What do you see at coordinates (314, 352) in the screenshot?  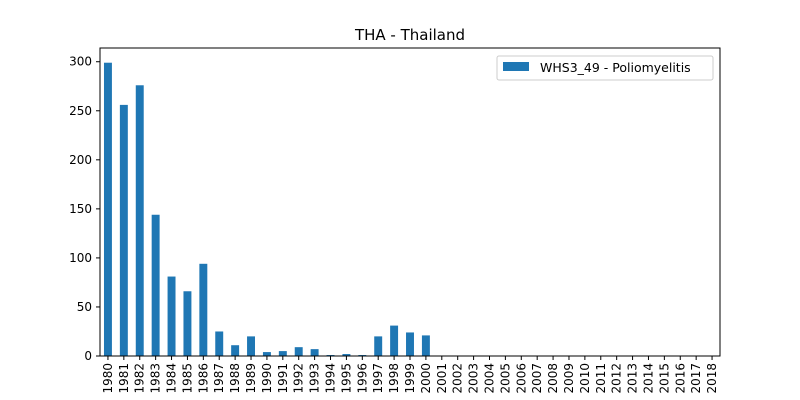 I see `bar-1993` at bounding box center [314, 352].